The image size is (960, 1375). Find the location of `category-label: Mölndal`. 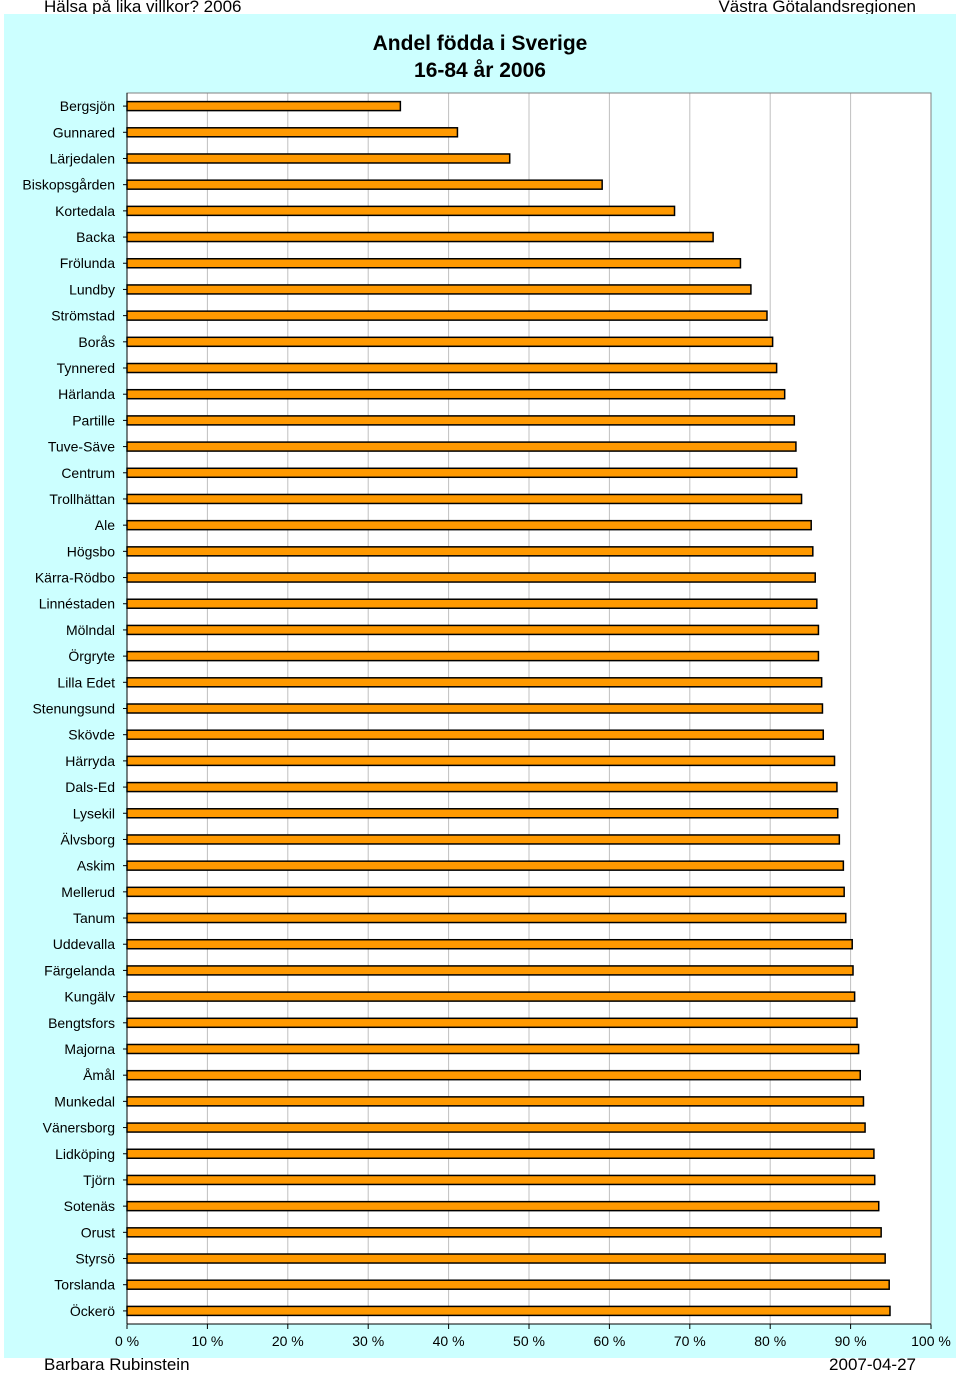

category-label: Mölndal is located at coordinates (90, 630).